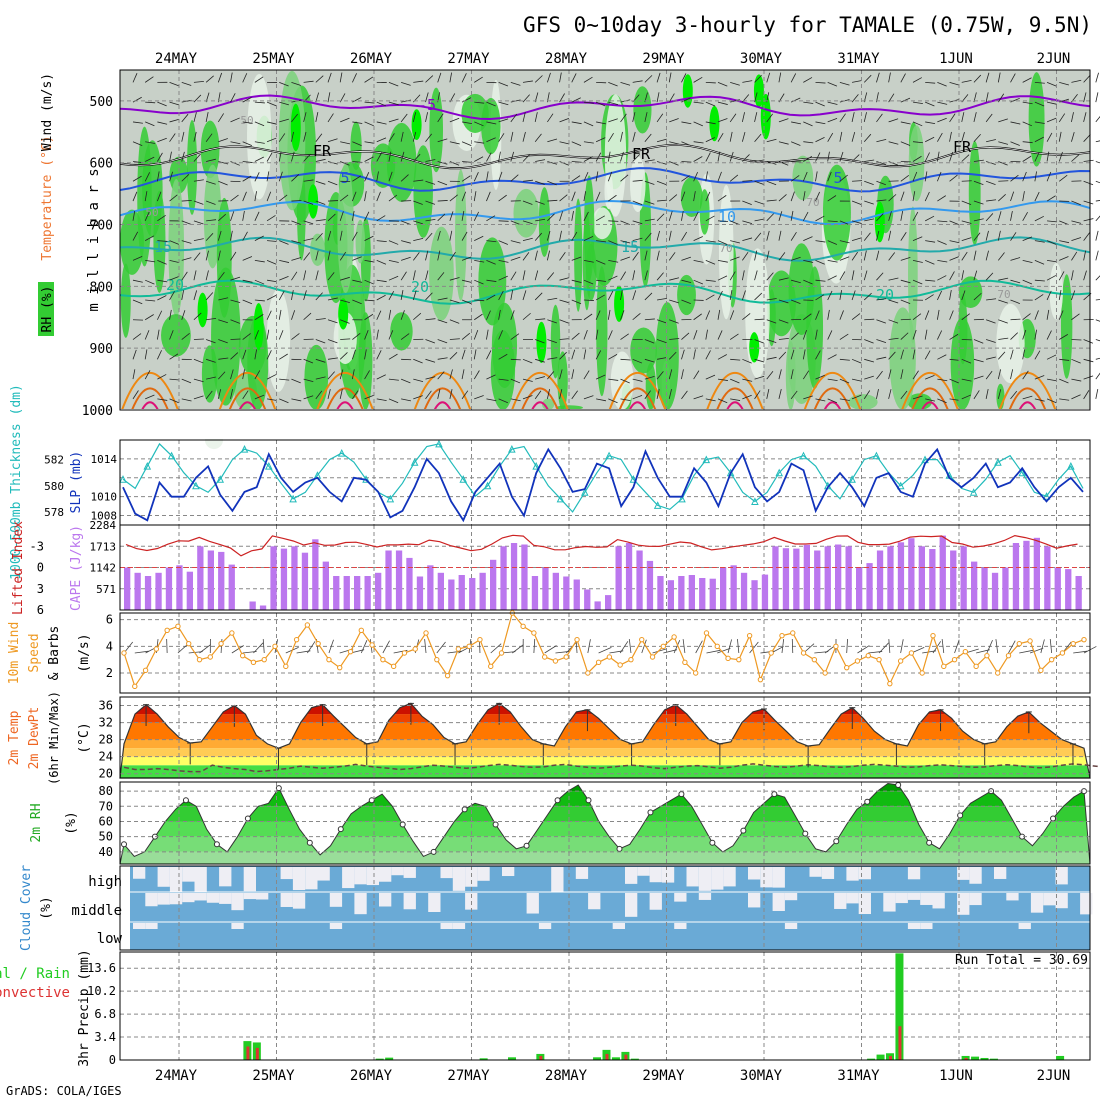 Image resolution: width=1100 pixels, height=1100 pixels. Describe the element at coordinates (18, 568) in the screenshot. I see `lifted-index-axis-label: Lifted Index` at that location.